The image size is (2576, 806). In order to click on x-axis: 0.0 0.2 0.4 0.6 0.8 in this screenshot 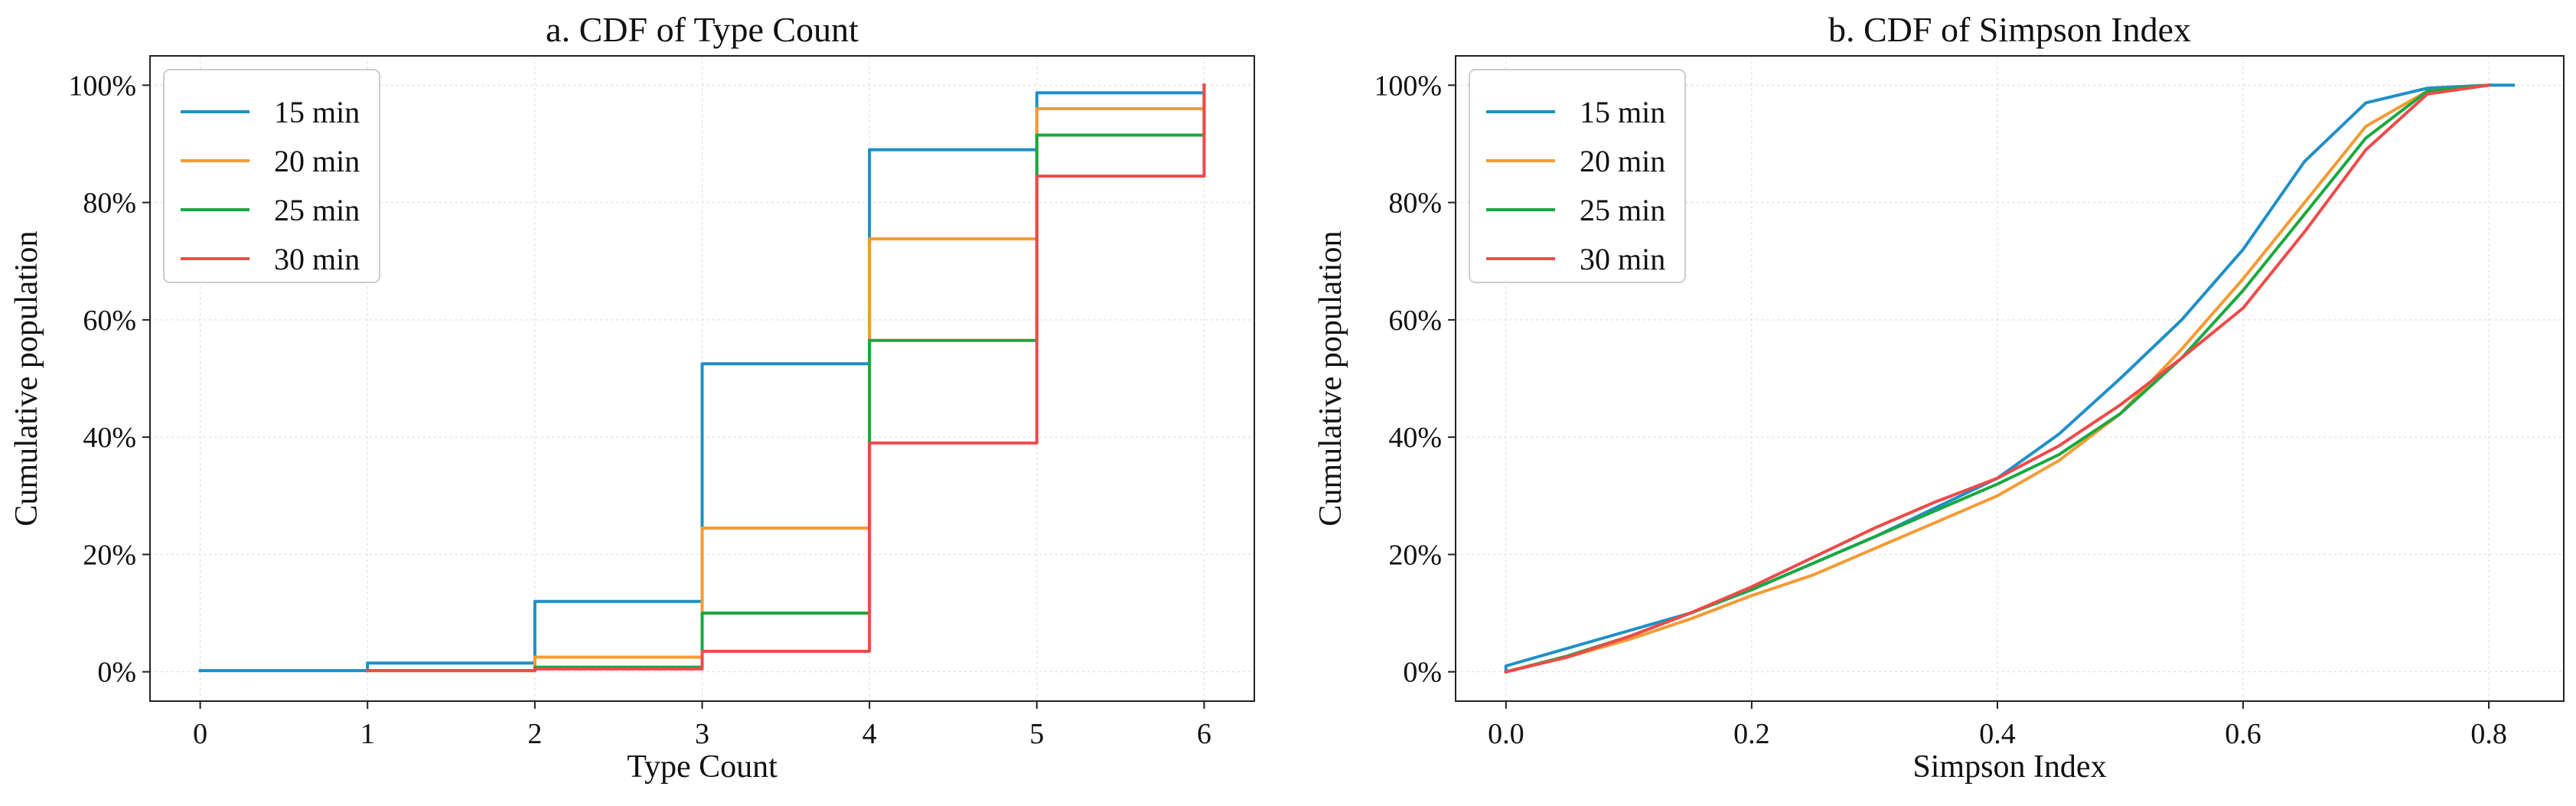, I will do `click(1997, 725)`.